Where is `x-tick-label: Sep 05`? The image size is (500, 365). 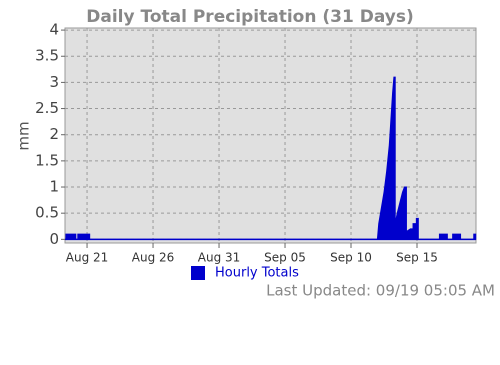
x-tick-label: Sep 05 is located at coordinates (285, 258).